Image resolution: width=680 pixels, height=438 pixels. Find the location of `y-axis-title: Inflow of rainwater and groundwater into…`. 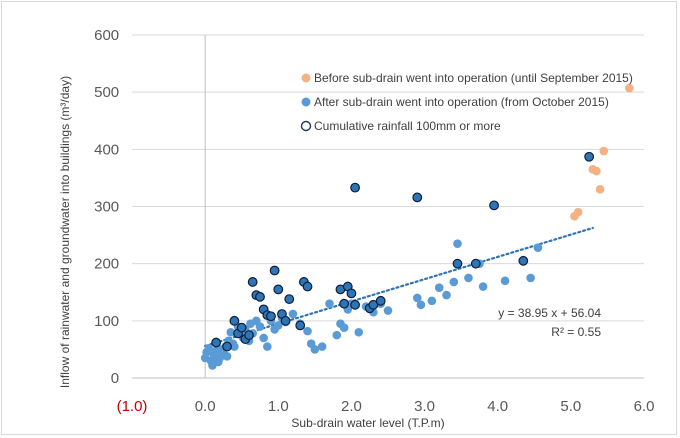

y-axis-title: Inflow of rainwater and groundwater into… is located at coordinates (65, 232).